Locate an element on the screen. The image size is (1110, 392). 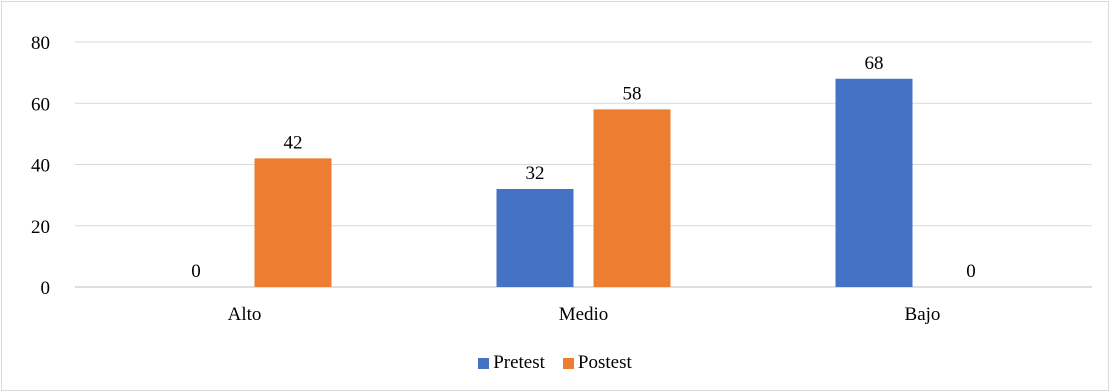
bar-postest-medio is located at coordinates (632, 198).